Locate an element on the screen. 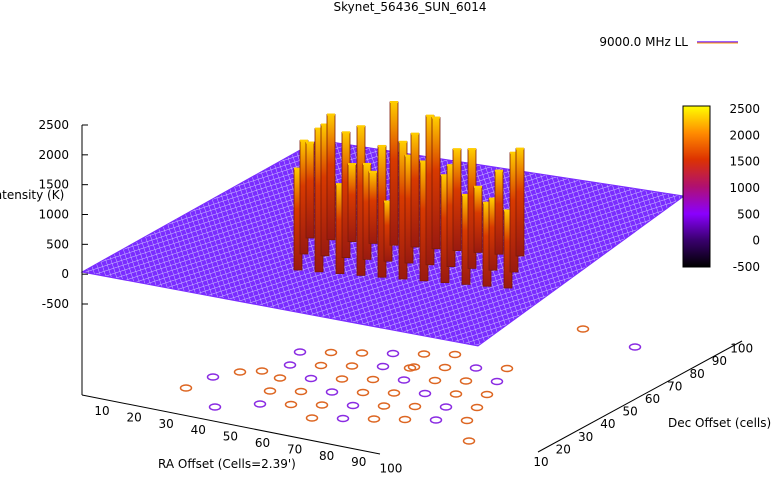  x-tick-label: 20 is located at coordinates (133, 417).